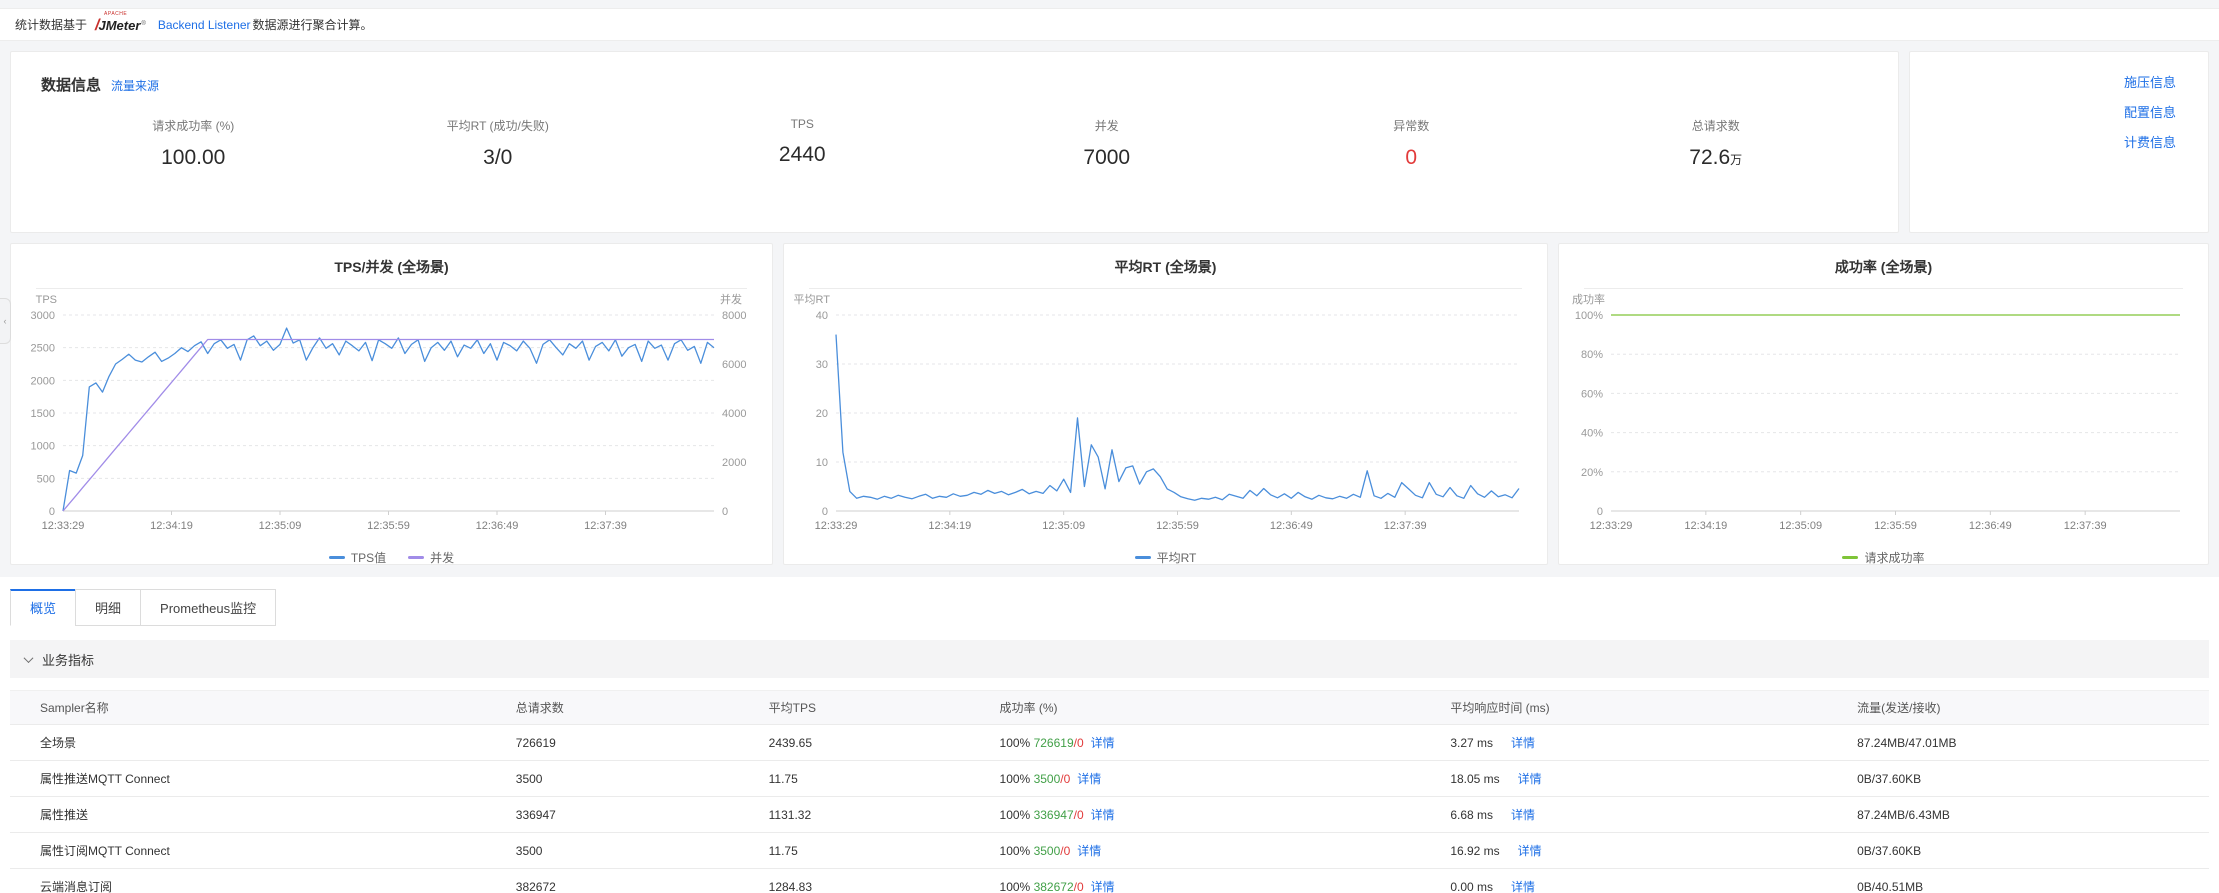  What do you see at coordinates (1106, 126) in the screenshot?
I see `metric-label: 并发` at bounding box center [1106, 126].